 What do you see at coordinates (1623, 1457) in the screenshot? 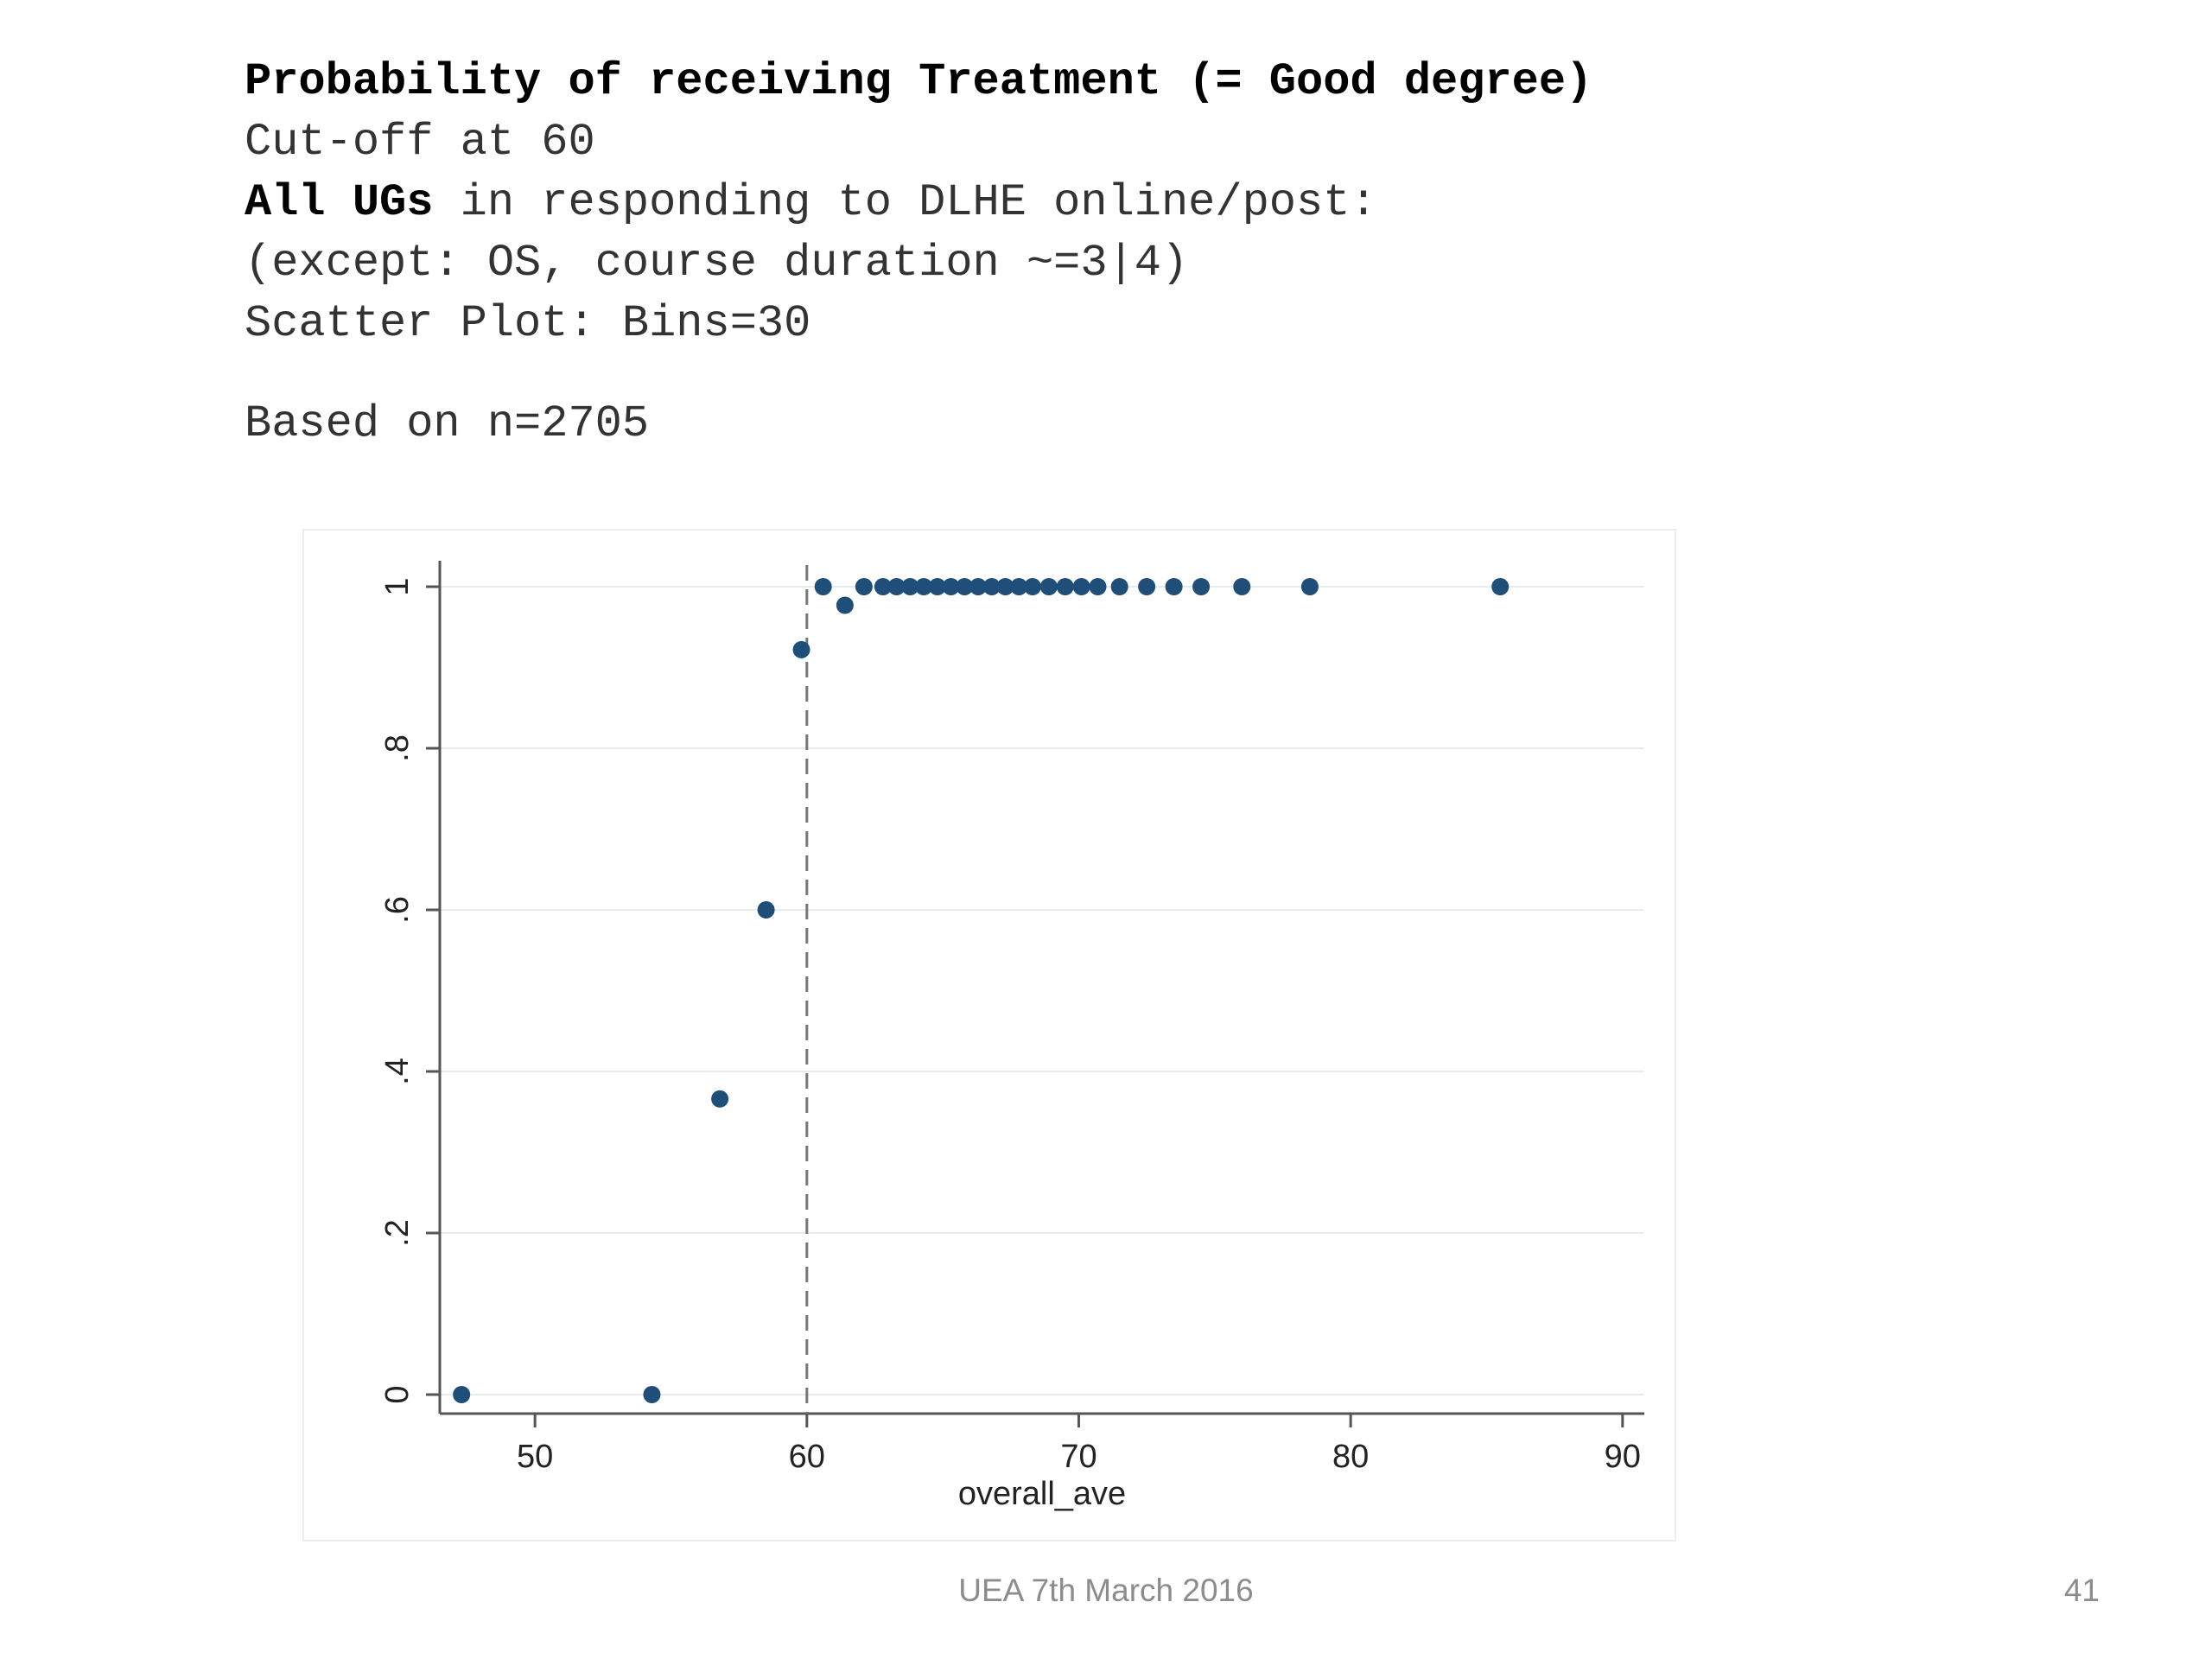
I see `x-tick-label-4: 90` at bounding box center [1623, 1457].